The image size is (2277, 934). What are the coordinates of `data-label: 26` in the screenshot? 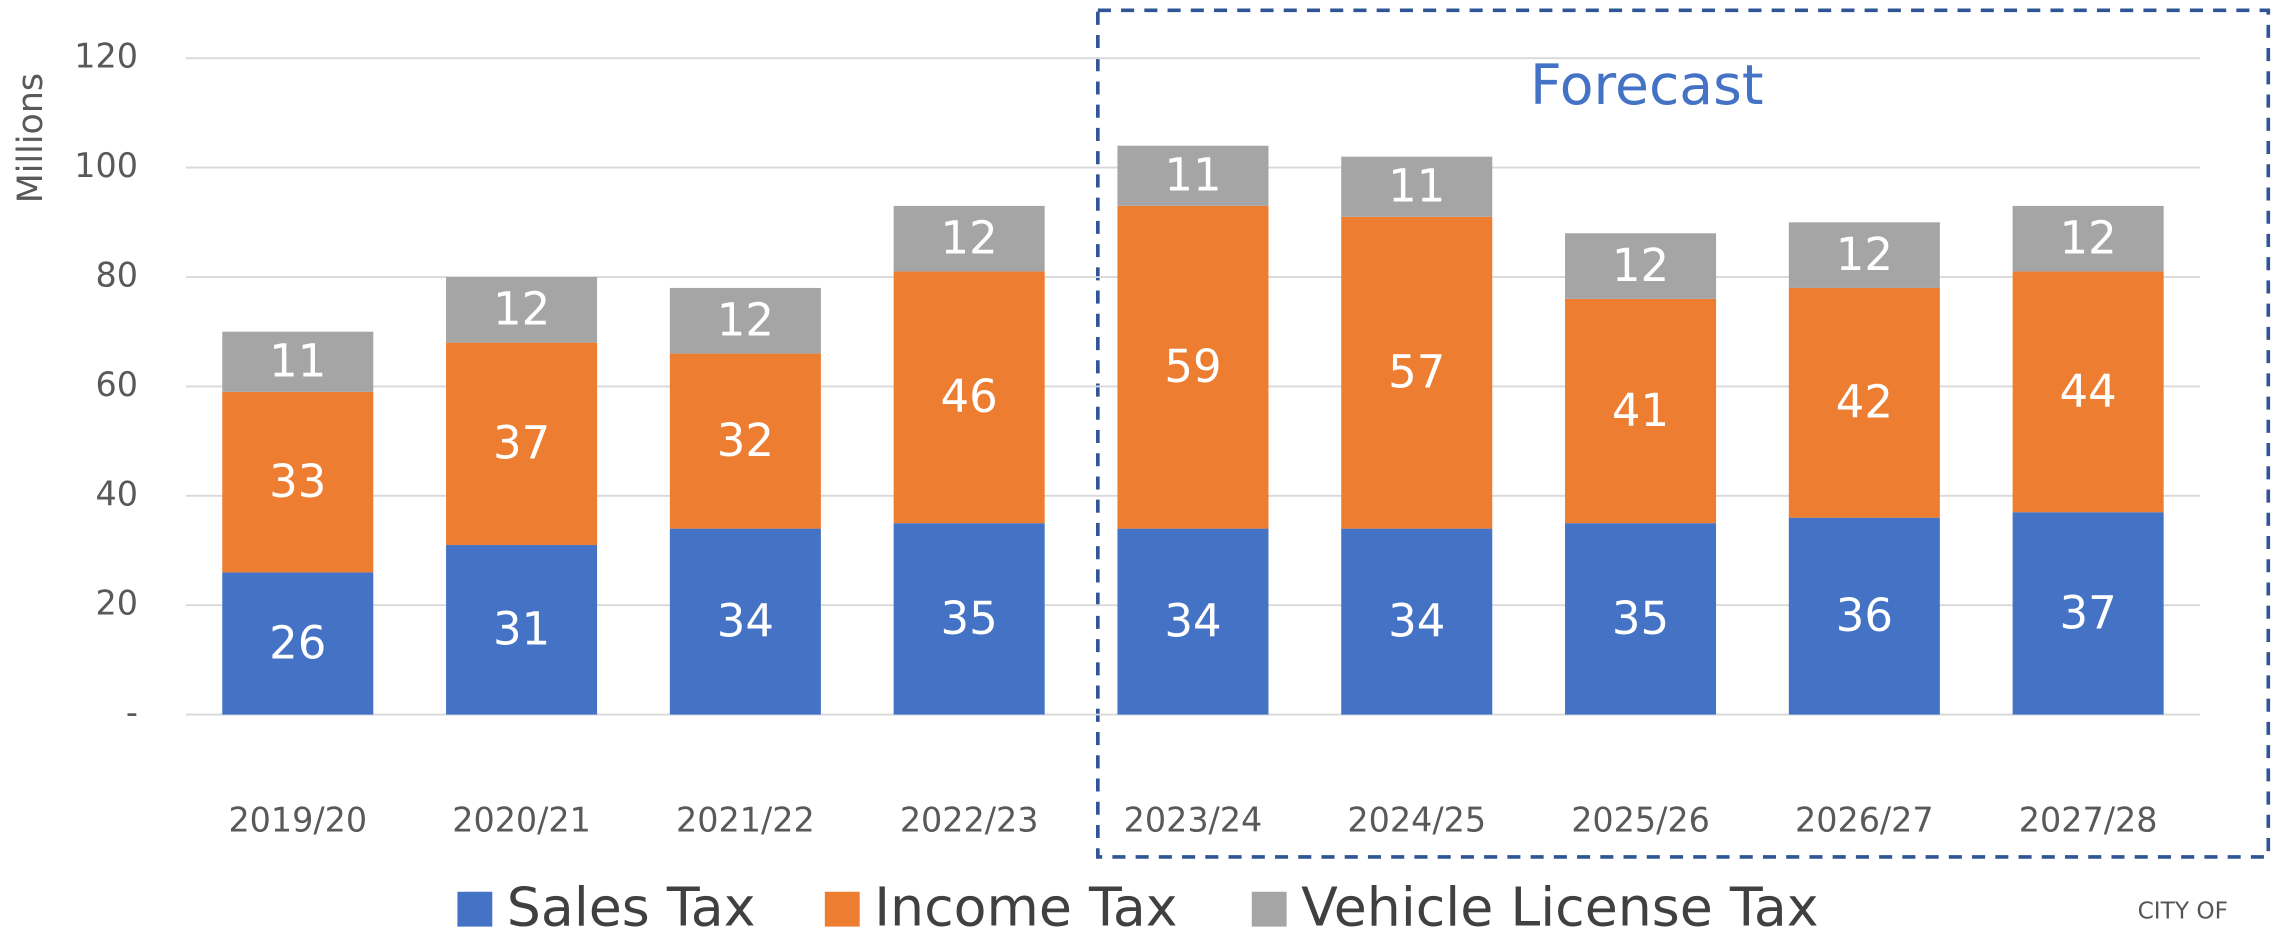 It's located at (297, 642).